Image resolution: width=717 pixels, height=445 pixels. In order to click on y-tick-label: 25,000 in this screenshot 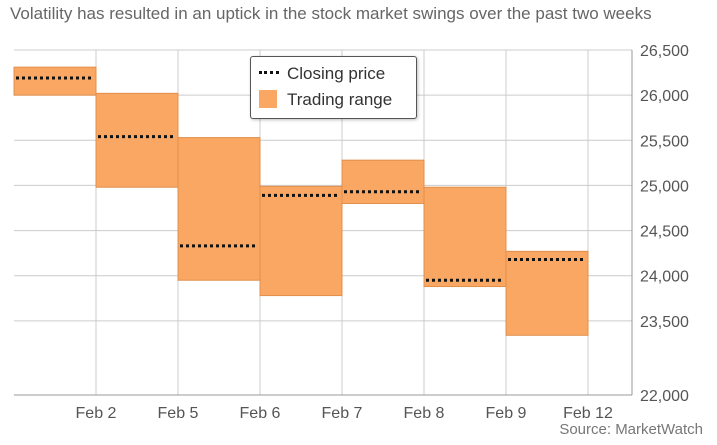, I will do `click(664, 186)`.